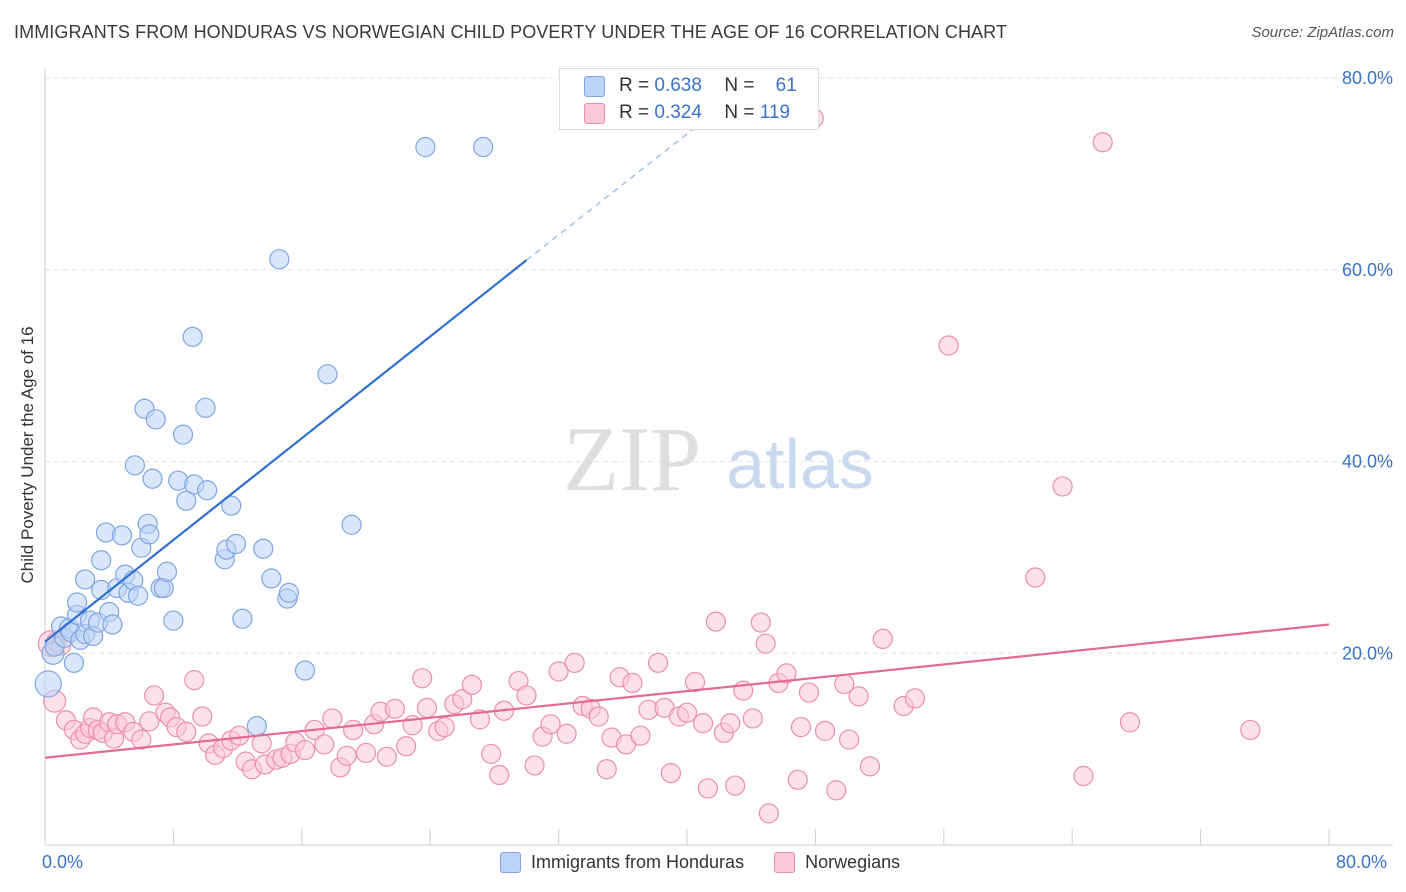  What do you see at coordinates (1367, 270) in the screenshot?
I see `y-tick-label-60: 60.0%` at bounding box center [1367, 270].